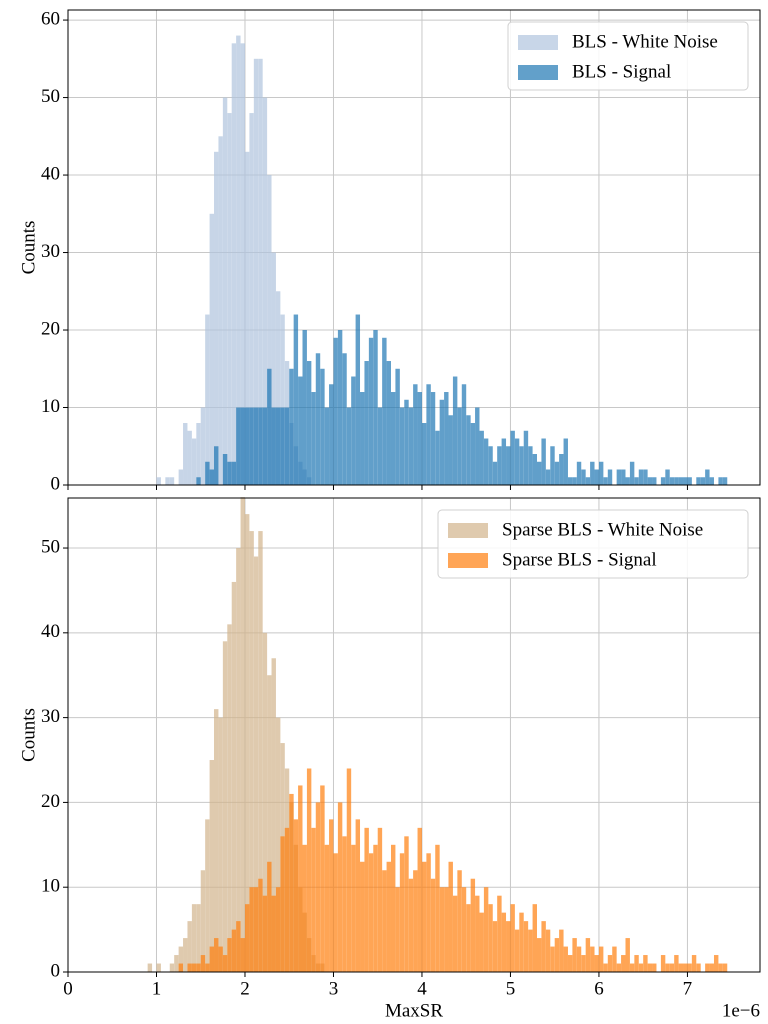 Image resolution: width=768 pixels, height=1024 pixels. What do you see at coordinates (50, 18) in the screenshot?
I see `y-tick-label: 60` at bounding box center [50, 18].